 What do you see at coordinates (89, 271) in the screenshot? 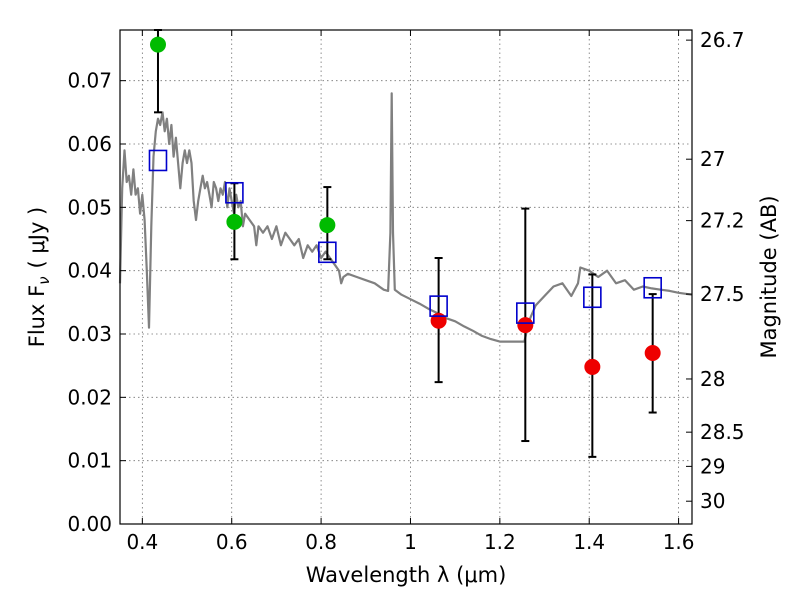
I see `y-tick-label: 0.04` at bounding box center [89, 271].